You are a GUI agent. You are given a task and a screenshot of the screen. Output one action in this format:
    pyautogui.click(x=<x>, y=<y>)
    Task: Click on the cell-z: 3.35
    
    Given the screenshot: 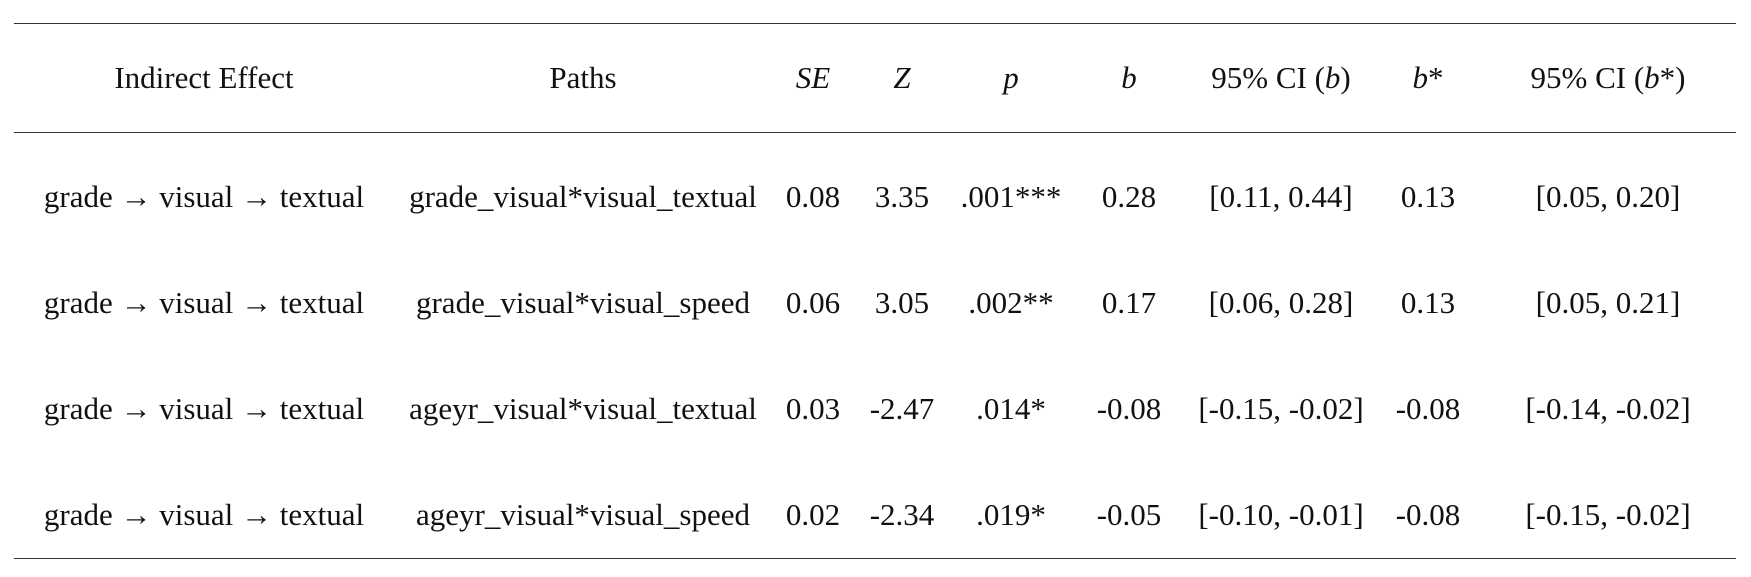 What is the action you would take?
    pyautogui.click(x=902, y=196)
    